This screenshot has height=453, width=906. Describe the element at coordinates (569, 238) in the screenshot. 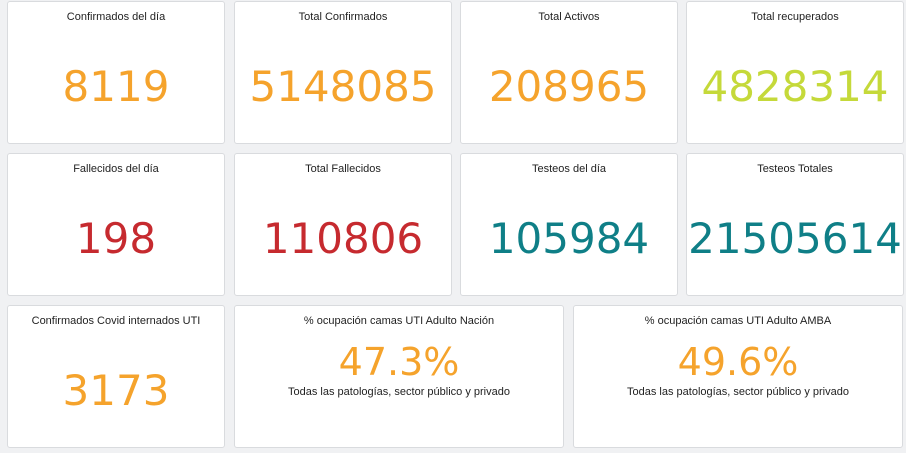

I see `card-value: 105984` at that location.